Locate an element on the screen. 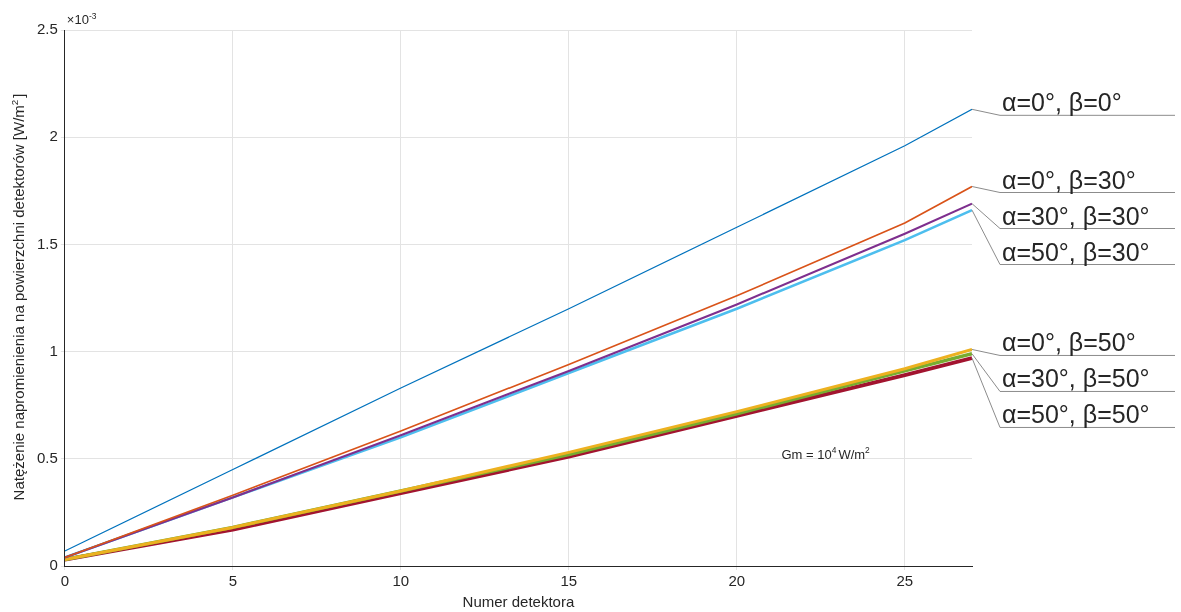 The height and width of the screenshot is (612, 1181). x-tick-label: 25 is located at coordinates (905, 581).